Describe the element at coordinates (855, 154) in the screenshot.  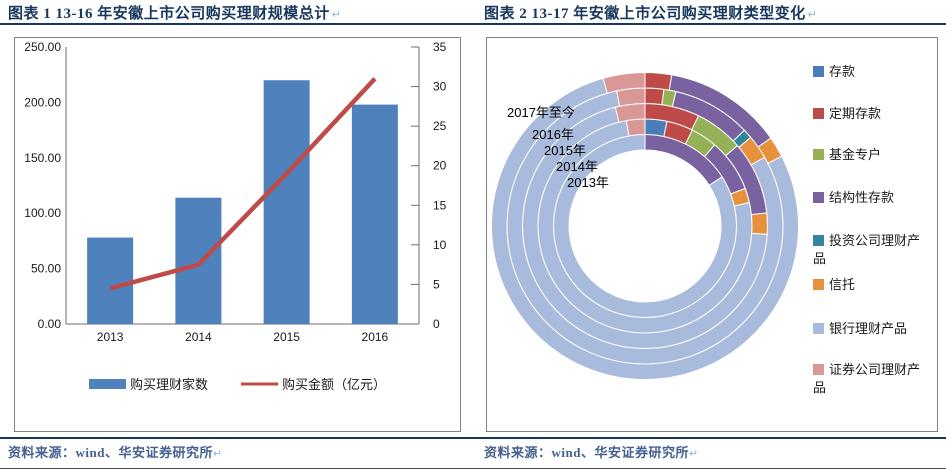
I see `legend-label: 基金专户` at that location.